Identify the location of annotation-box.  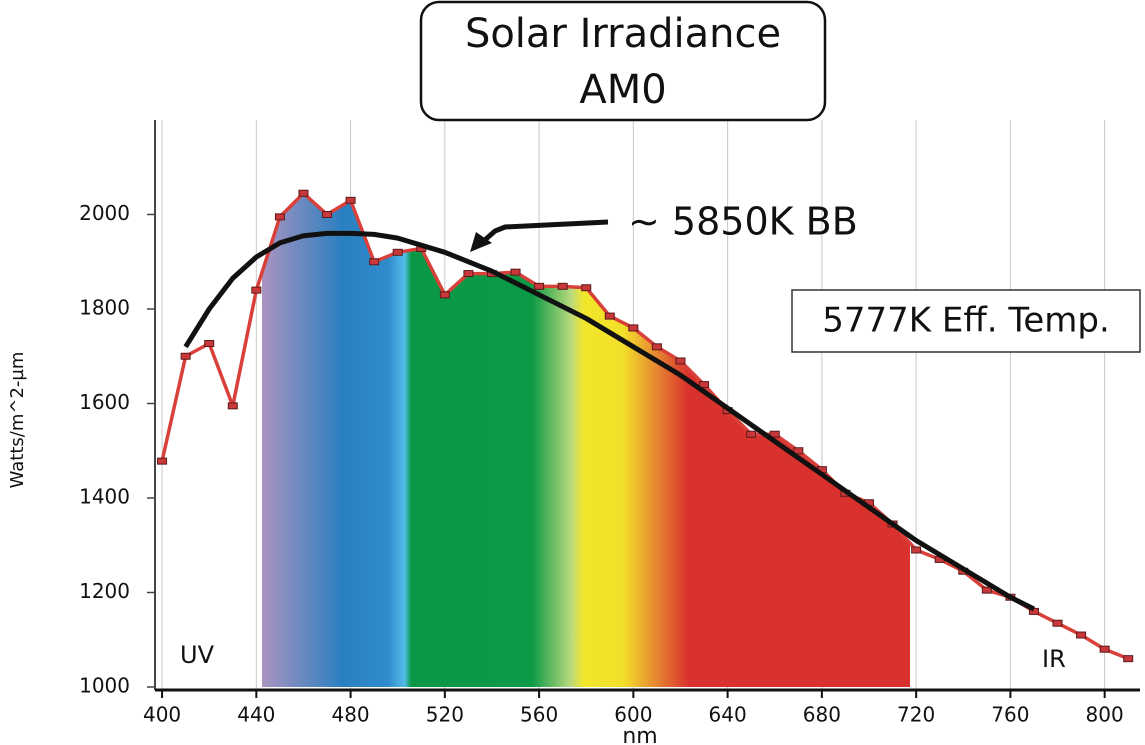
(966, 321).